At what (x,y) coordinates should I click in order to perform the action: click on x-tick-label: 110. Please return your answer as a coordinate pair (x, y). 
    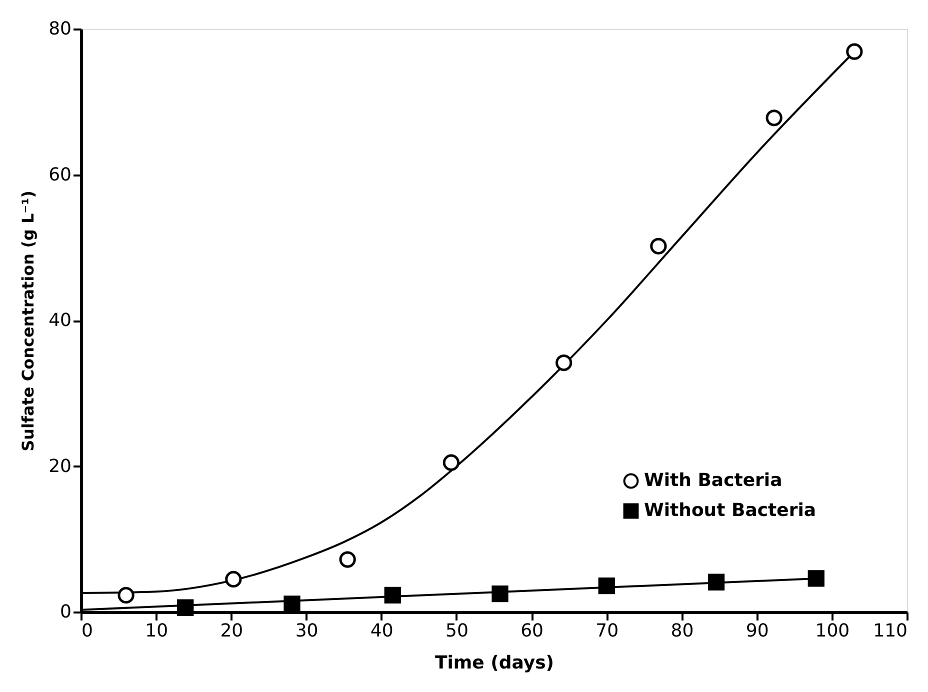
    Looking at the image, I should click on (890, 631).